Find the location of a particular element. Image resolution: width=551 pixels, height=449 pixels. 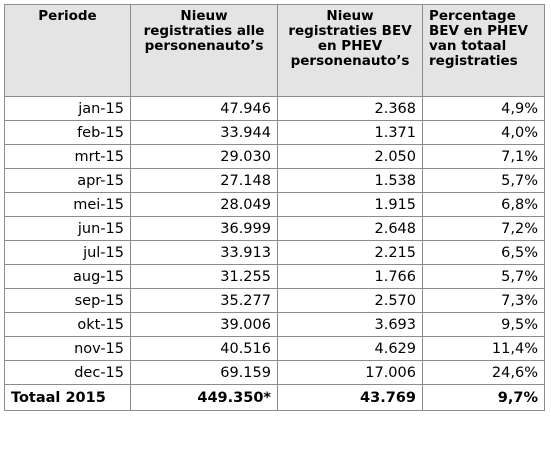

cell-periode: feb-15 is located at coordinates (67, 132).